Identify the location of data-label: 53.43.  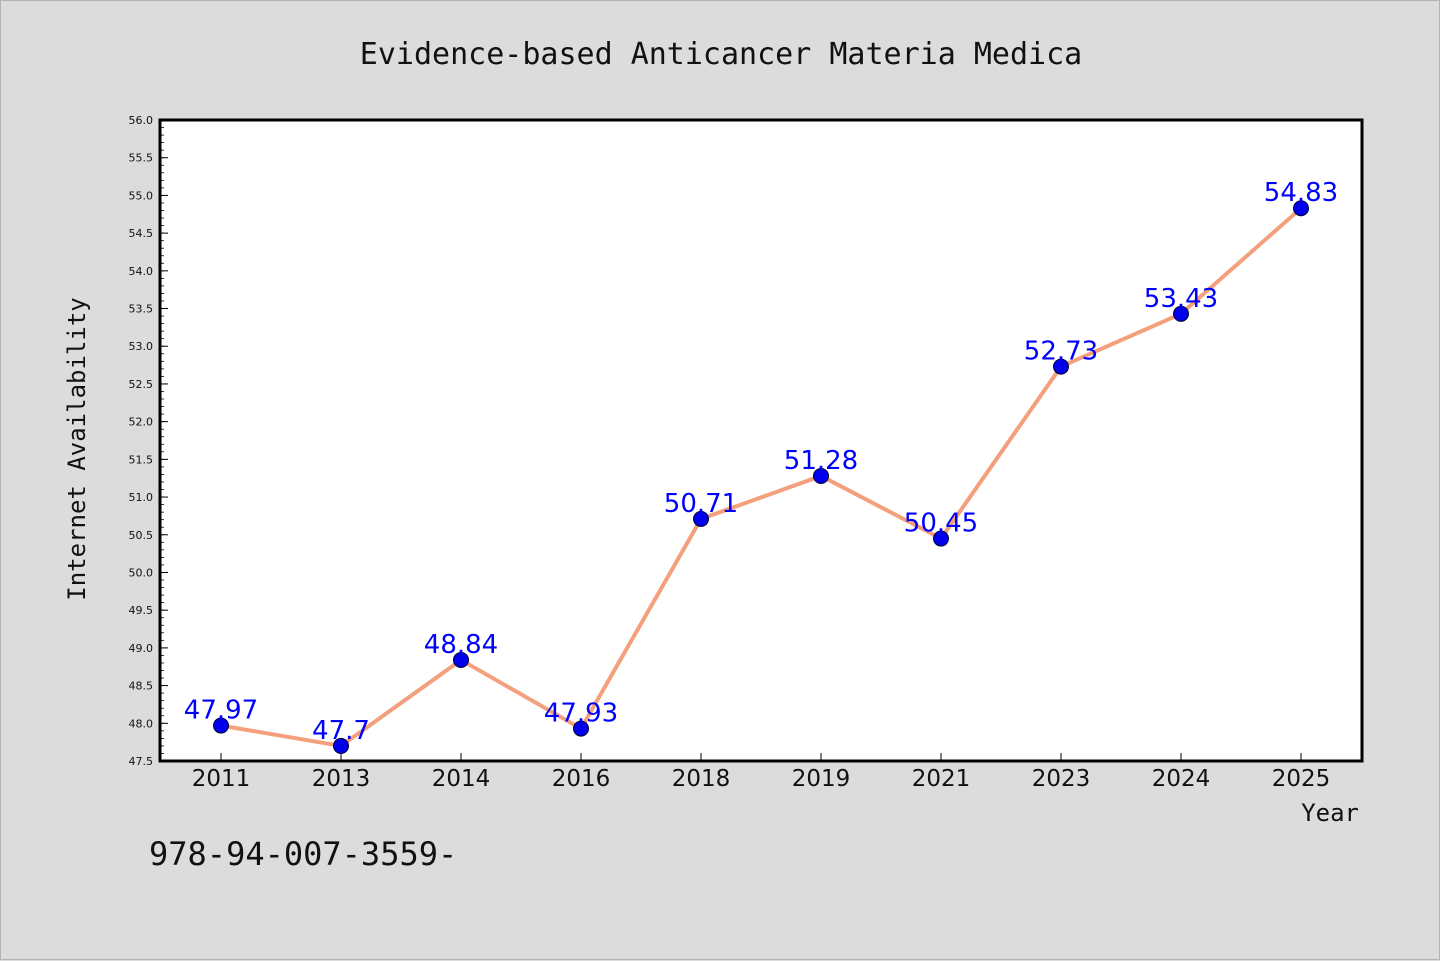
(1181, 299).